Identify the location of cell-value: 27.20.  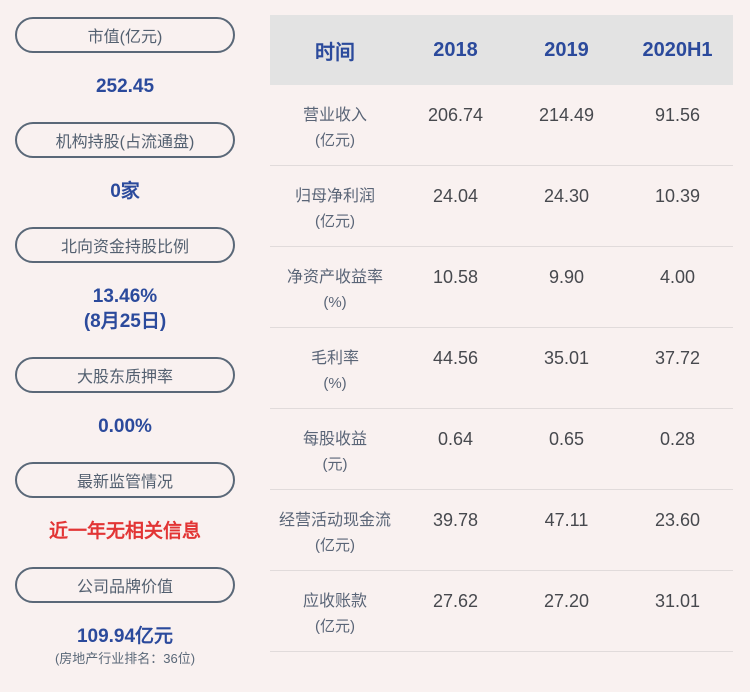
(566, 601).